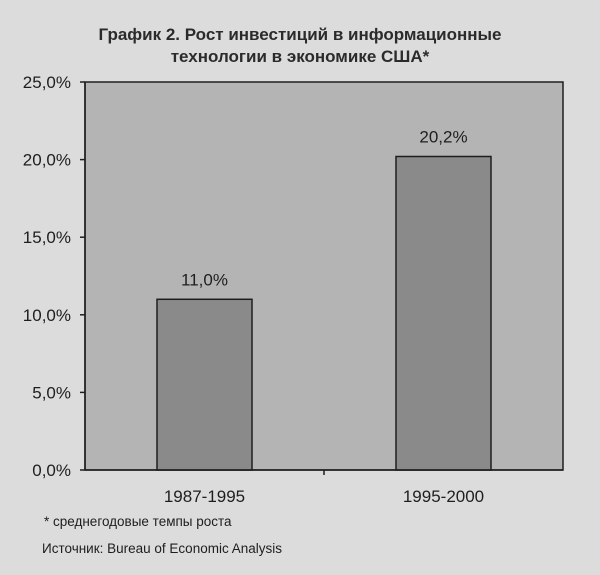 Image resolution: width=600 pixels, height=575 pixels. I want to click on y-tick-label: 0,0%, so click(51, 470).